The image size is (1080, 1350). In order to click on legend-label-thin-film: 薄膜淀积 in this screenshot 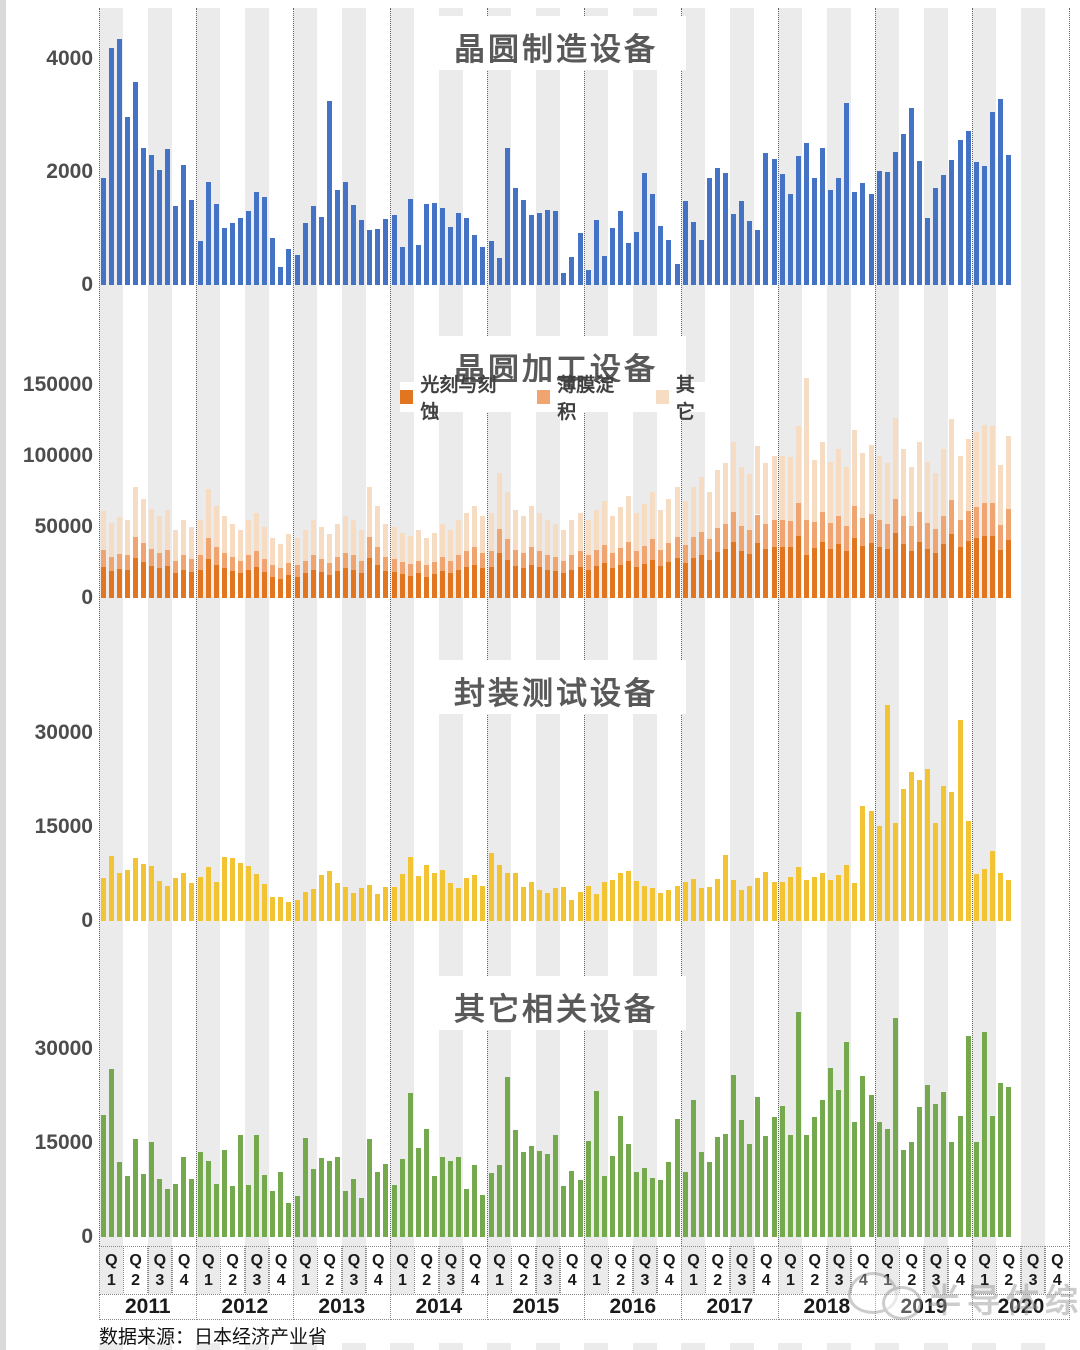, I will do `click(586, 399)`.